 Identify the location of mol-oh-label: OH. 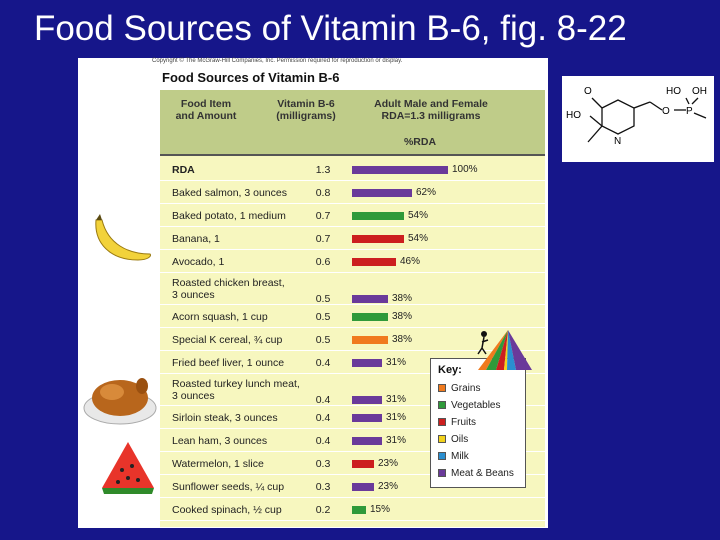
(699, 91).